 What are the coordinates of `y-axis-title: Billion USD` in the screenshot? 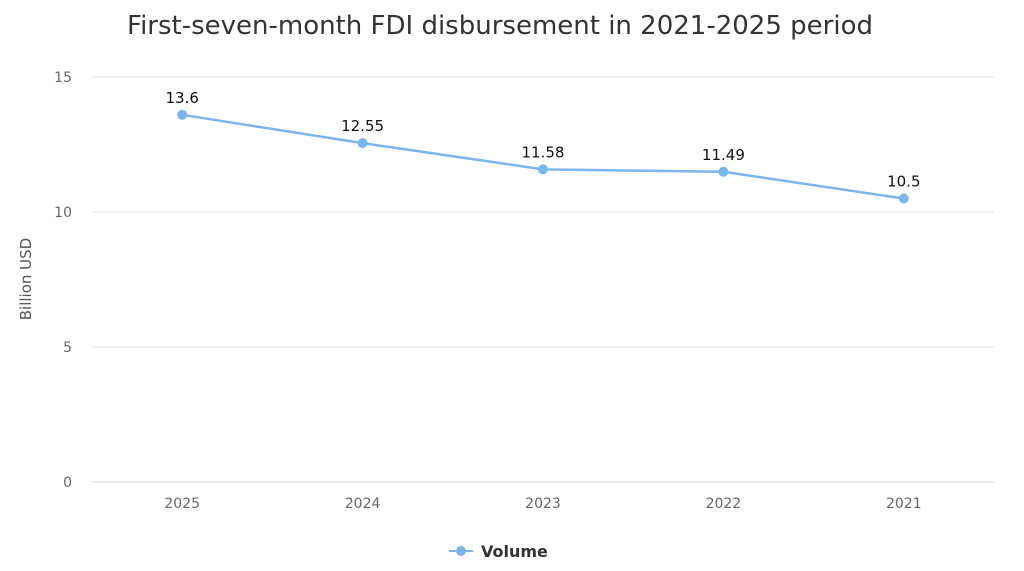 It's located at (26, 279).